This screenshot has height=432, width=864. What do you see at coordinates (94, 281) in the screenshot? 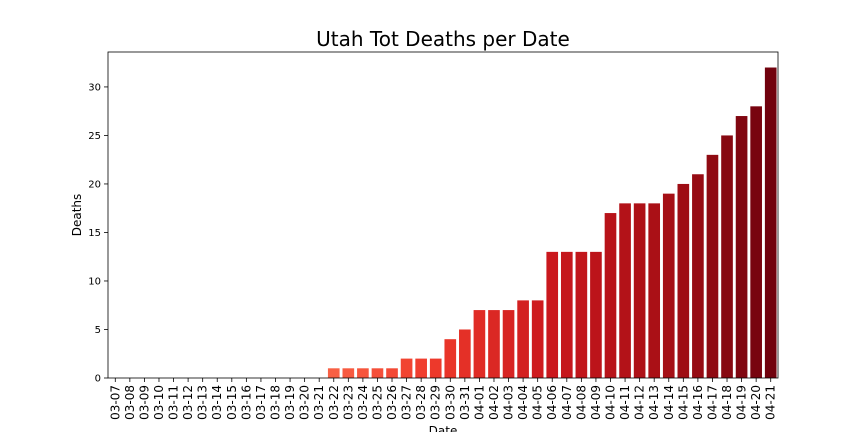
I see `y-tick-label: 10` at bounding box center [94, 281].